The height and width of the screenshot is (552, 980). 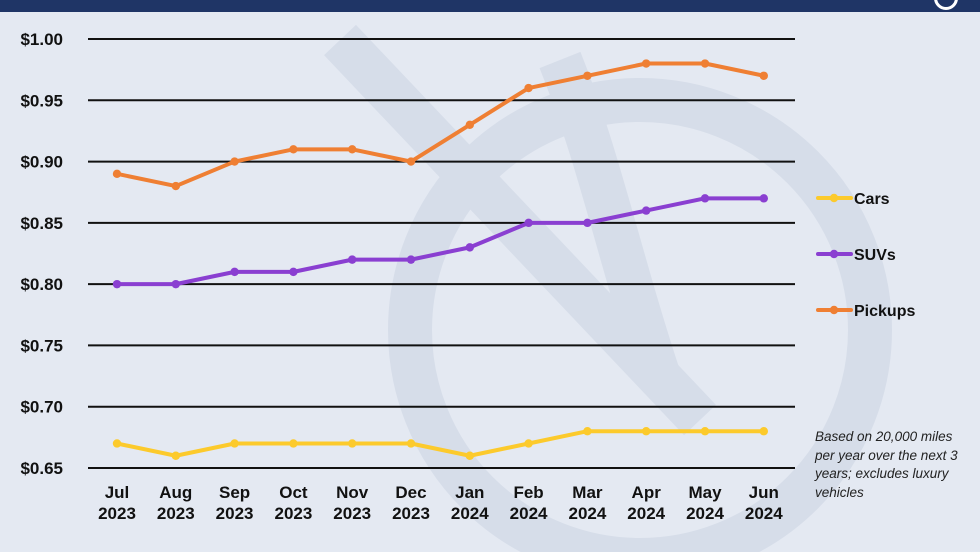 I want to click on data-point-cars-oct-2023, so click(x=293, y=443).